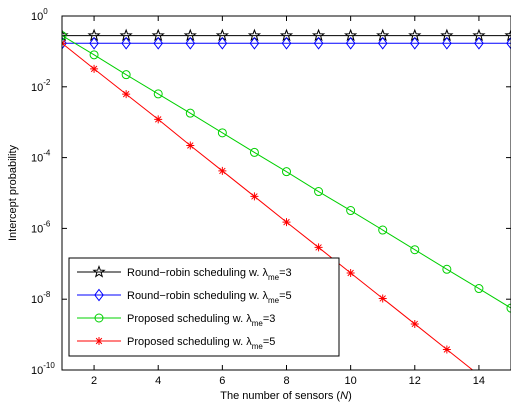 This screenshot has height=406, width=511. Describe the element at coordinates (222, 381) in the screenshot. I see `x-tick-label: 6` at that location.